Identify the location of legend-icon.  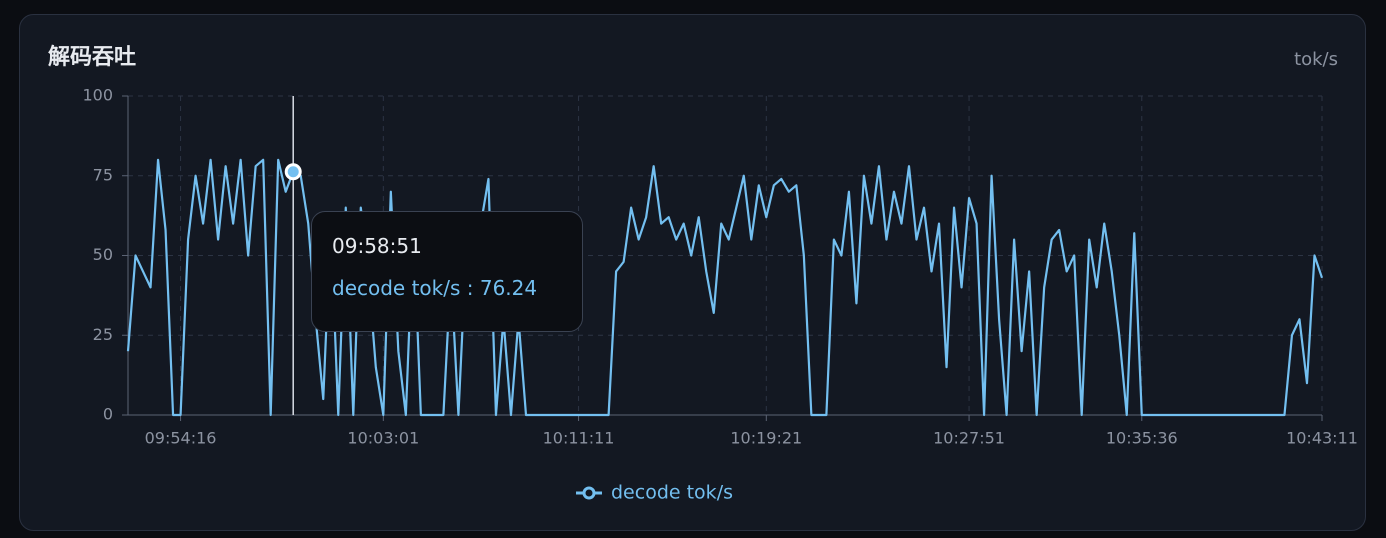
(589, 493).